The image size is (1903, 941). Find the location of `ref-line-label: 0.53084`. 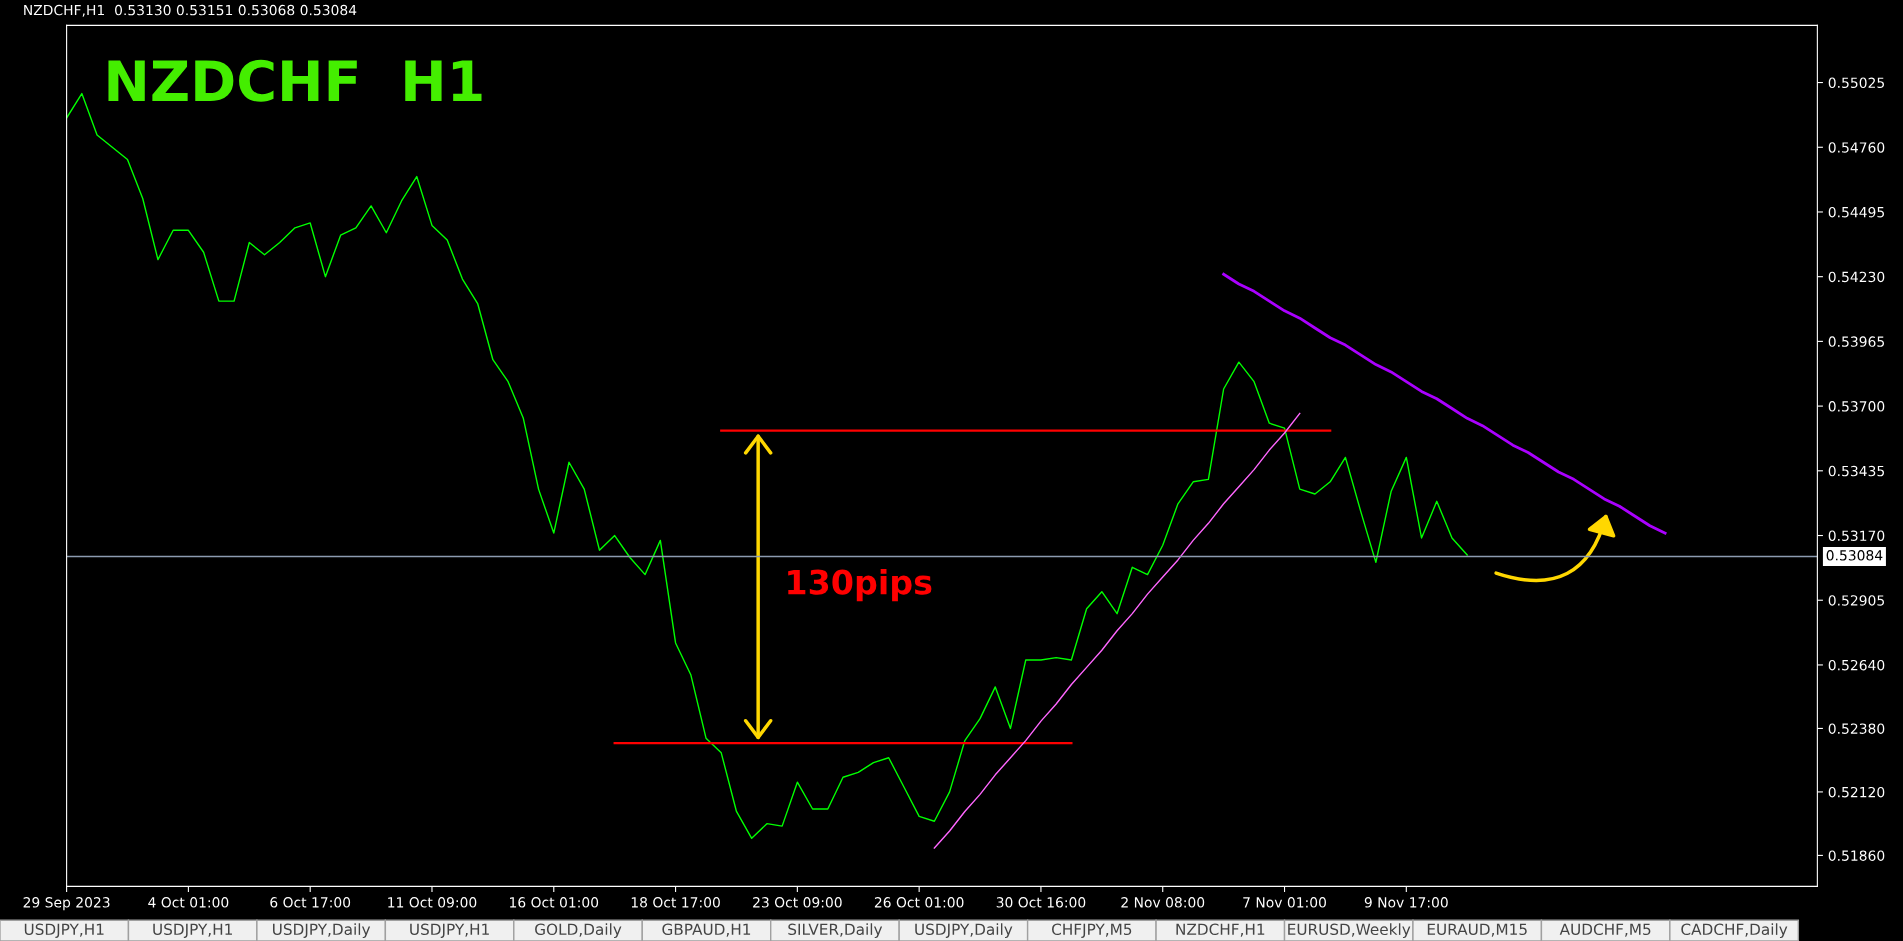

ref-line-label: 0.53084 is located at coordinates (1854, 555).